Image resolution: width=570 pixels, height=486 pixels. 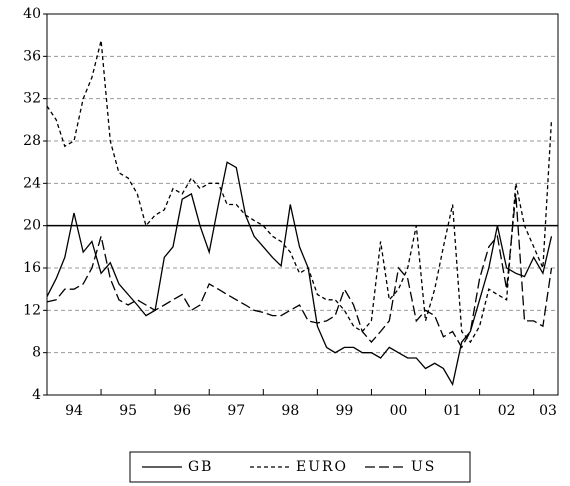 I want to click on x-tick-label: 96, so click(x=182, y=411).